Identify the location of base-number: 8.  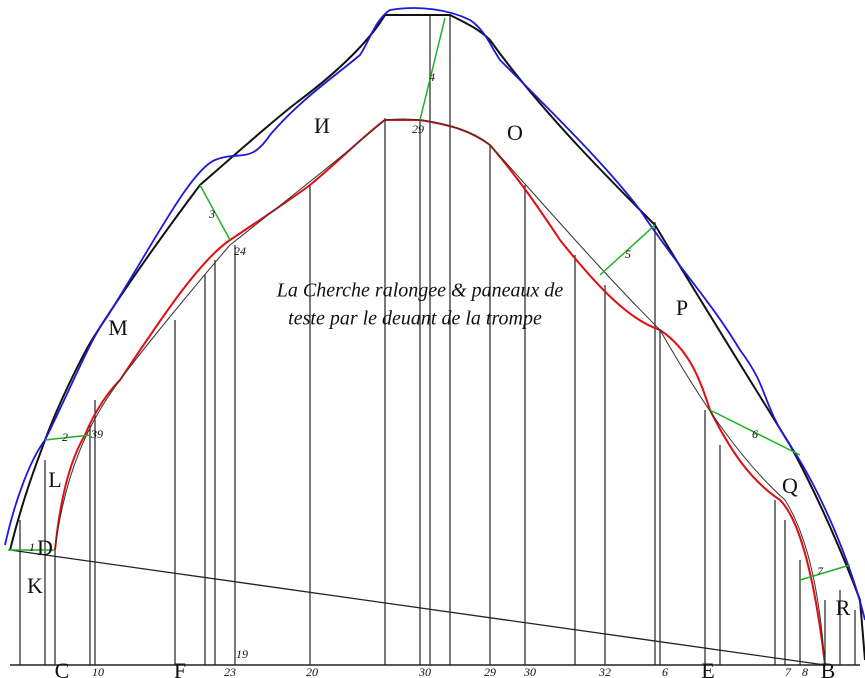
(805, 671).